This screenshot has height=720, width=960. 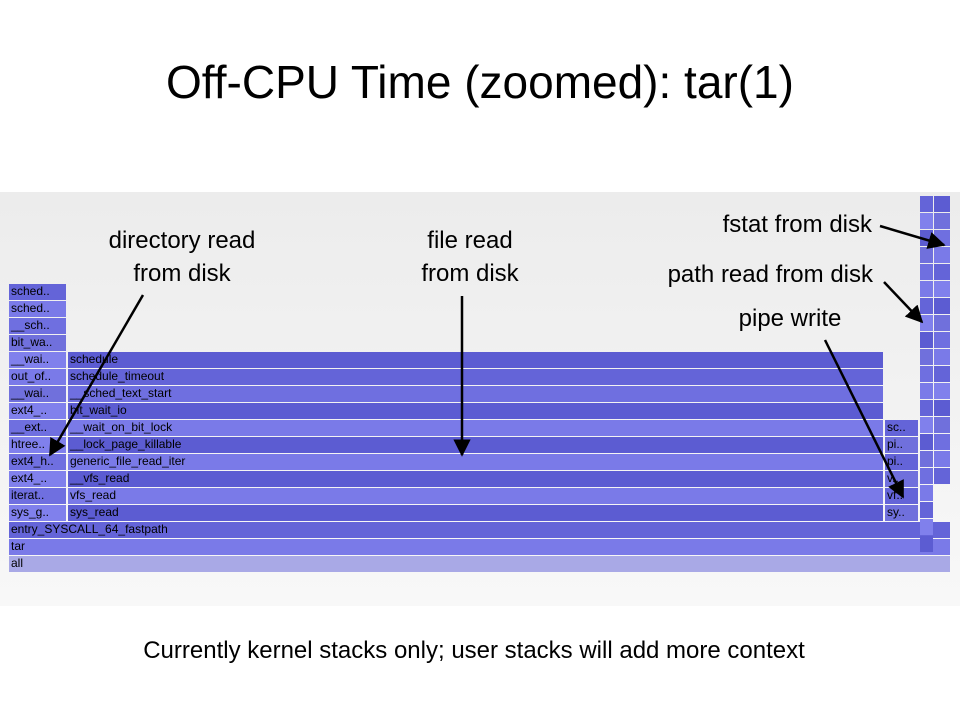 I want to click on frame-label: __sch.., so click(x=30, y=325).